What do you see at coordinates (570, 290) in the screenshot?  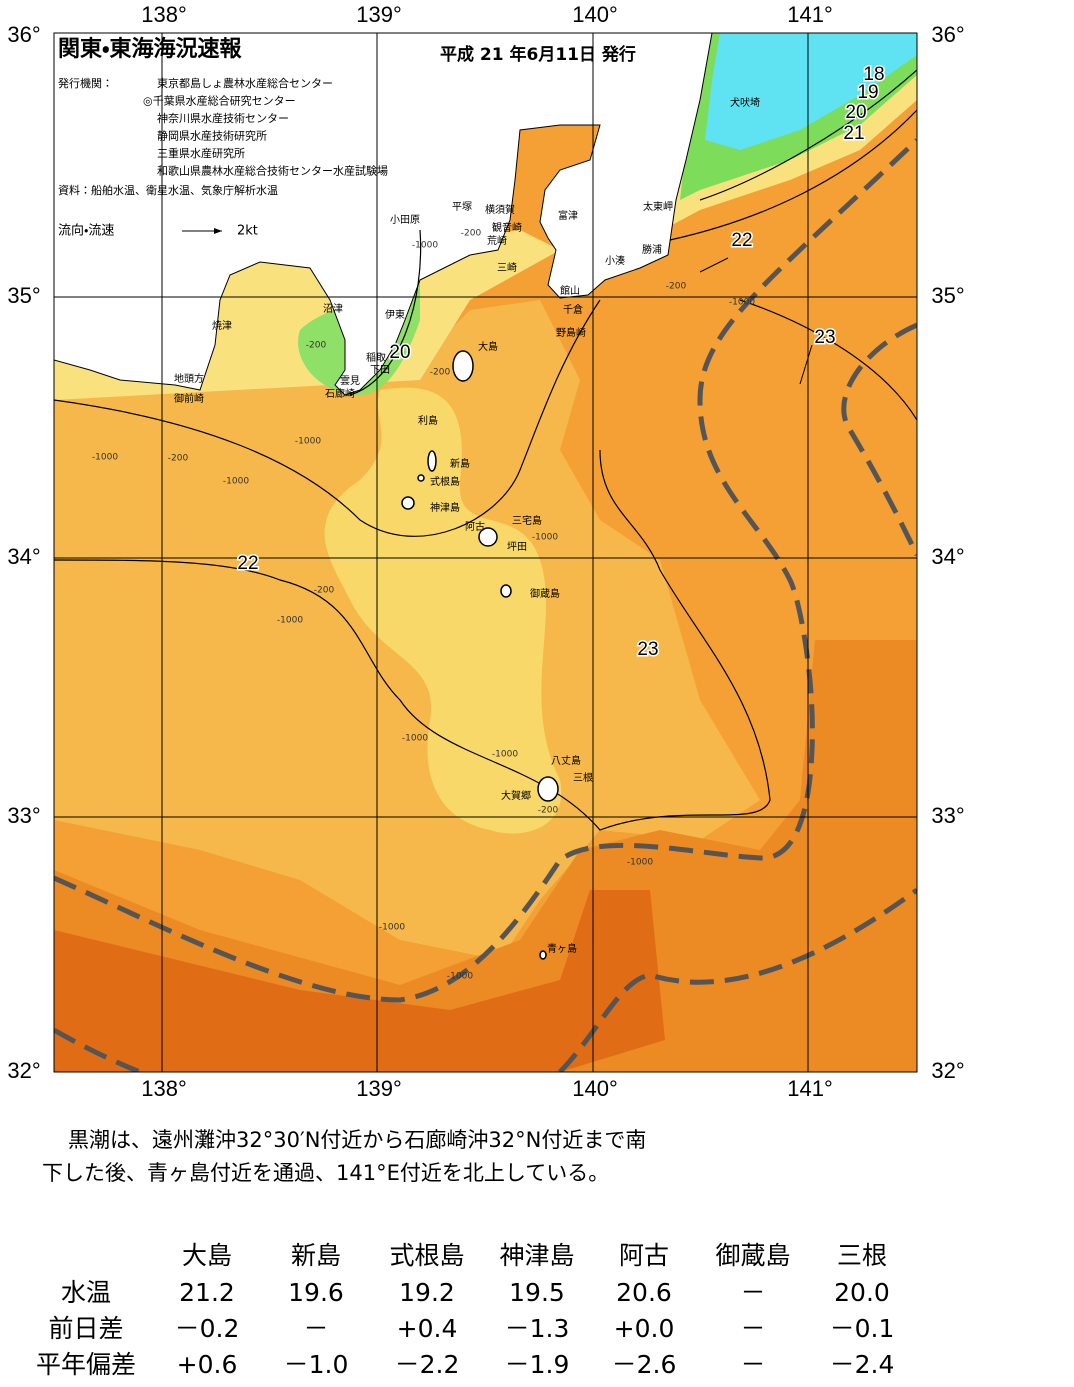 I see `place-name: 館山` at bounding box center [570, 290].